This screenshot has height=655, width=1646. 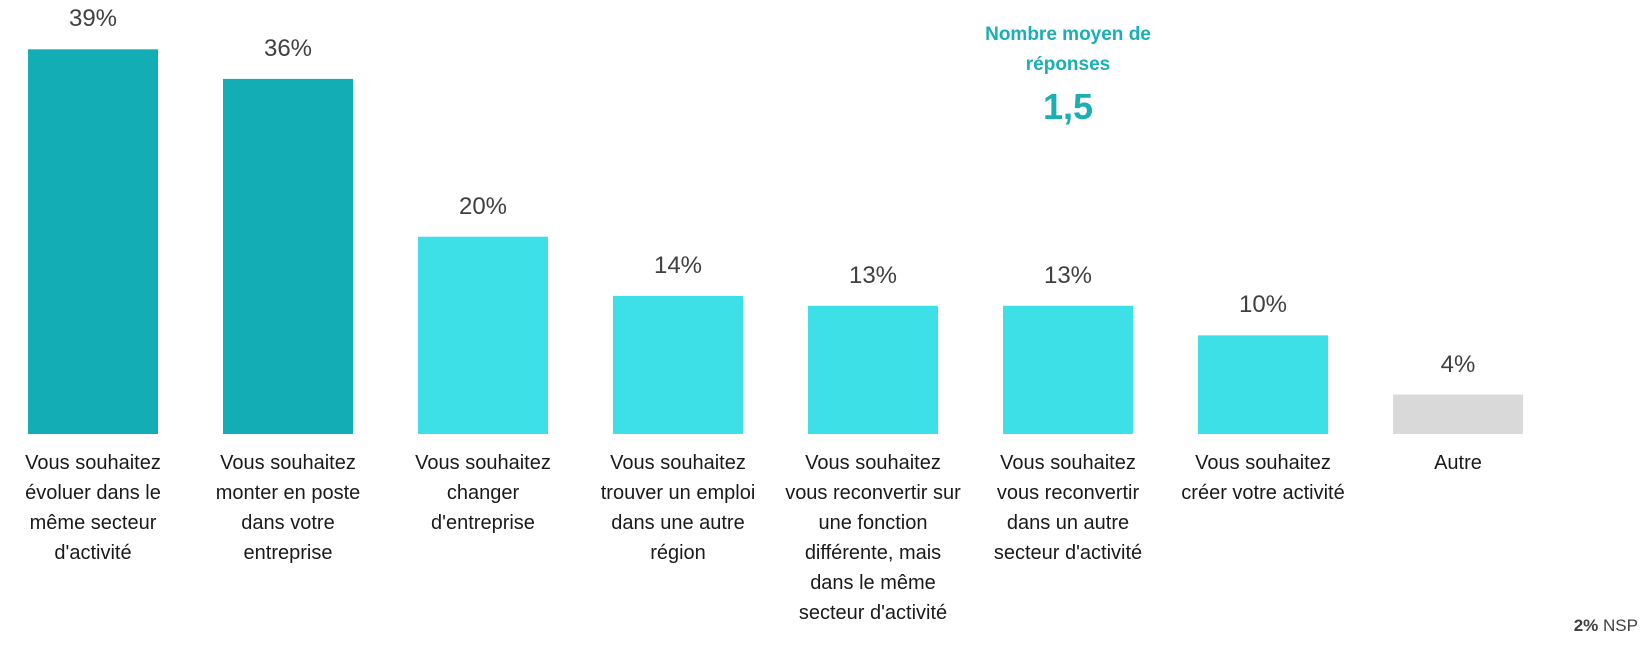 I want to click on annotation-value: 1,5, so click(x=1068, y=106).